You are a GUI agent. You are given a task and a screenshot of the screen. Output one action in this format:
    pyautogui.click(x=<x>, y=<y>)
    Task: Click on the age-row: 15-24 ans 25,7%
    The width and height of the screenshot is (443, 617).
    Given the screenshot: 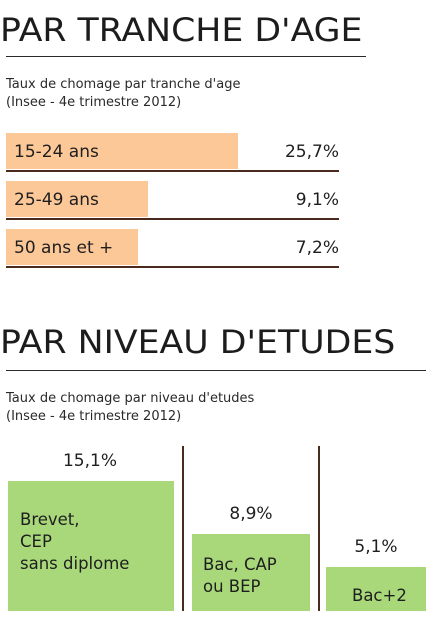 What is the action you would take?
    pyautogui.click(x=172, y=151)
    